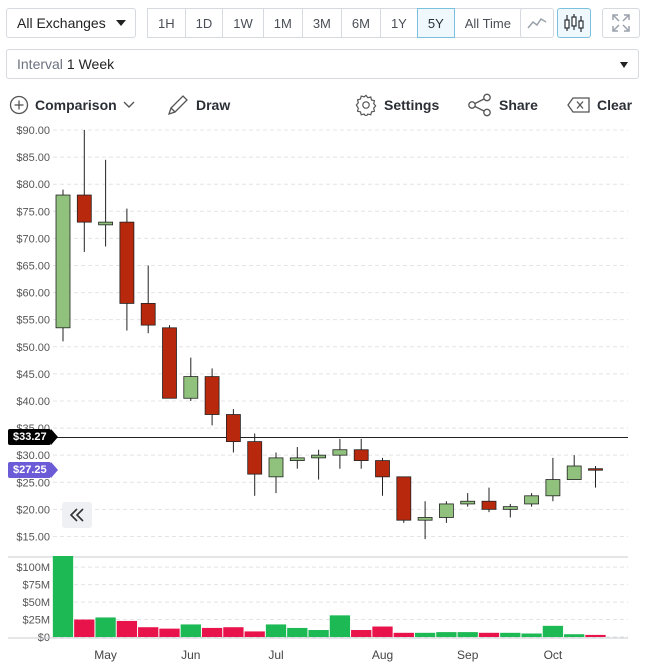 The width and height of the screenshot is (646, 665). What do you see at coordinates (360, 23) in the screenshot?
I see `range-button-6m: 6M` at bounding box center [360, 23].